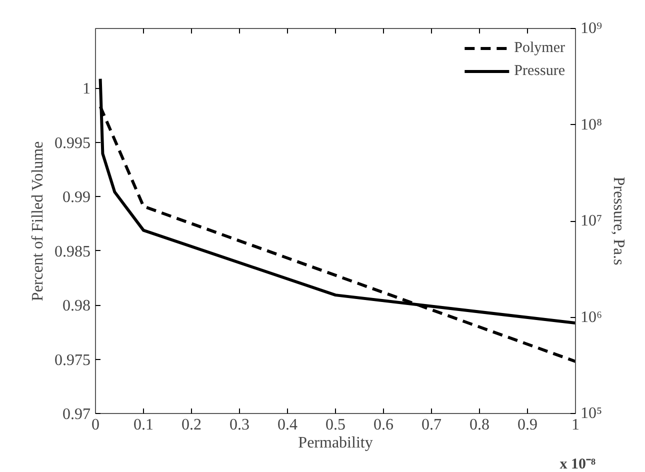 The width and height of the screenshot is (645, 472). Describe the element at coordinates (336, 425) in the screenshot. I see `x-tick-label: 0.5` at that location.